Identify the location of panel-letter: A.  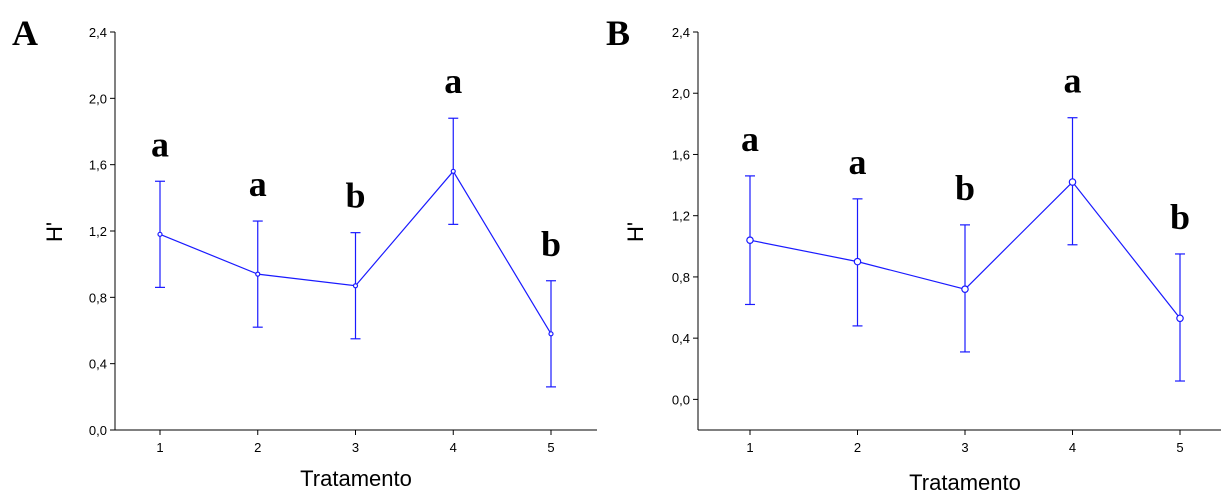
(25, 33).